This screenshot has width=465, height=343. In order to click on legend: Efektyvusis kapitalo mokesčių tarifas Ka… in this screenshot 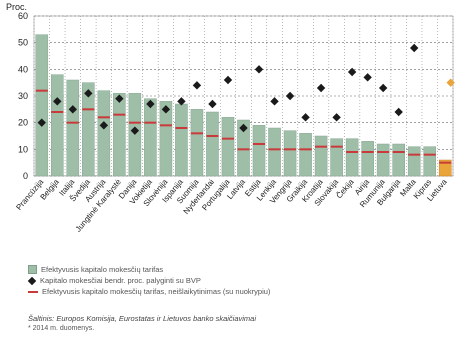, I will do `click(148, 280)`.